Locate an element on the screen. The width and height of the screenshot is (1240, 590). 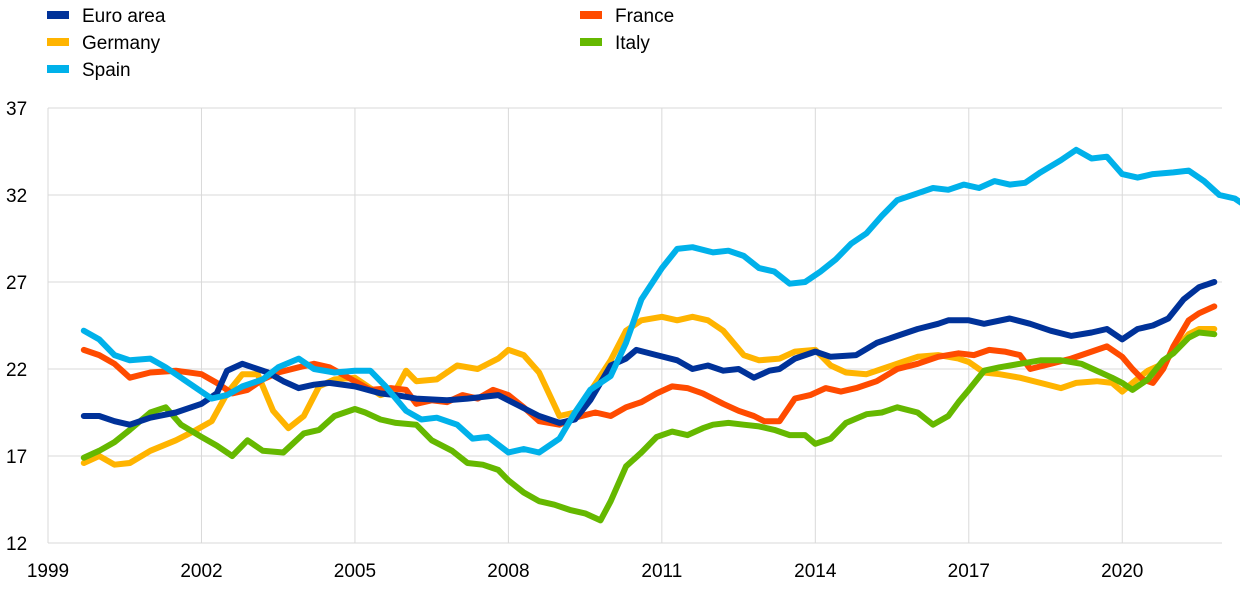
x-tick-label: 2011 is located at coordinates (661, 571).